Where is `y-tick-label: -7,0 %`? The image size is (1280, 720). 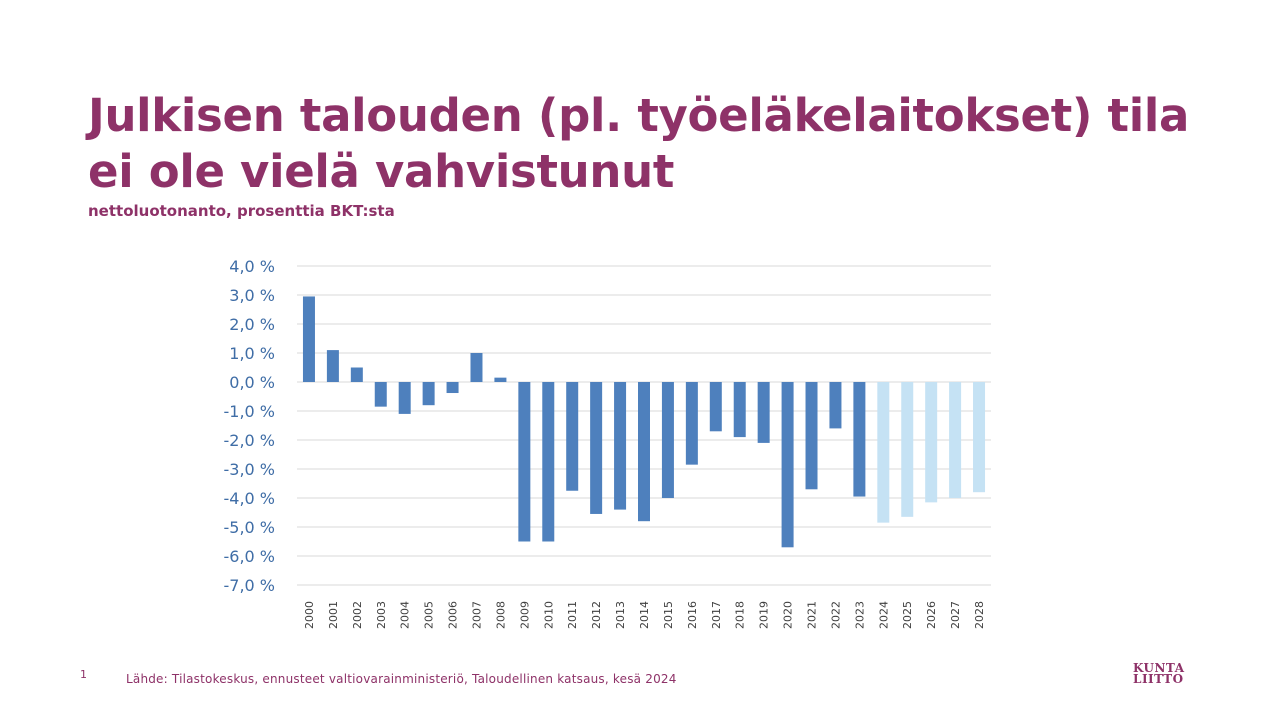 y-tick-label: -7,0 % is located at coordinates (249, 585).